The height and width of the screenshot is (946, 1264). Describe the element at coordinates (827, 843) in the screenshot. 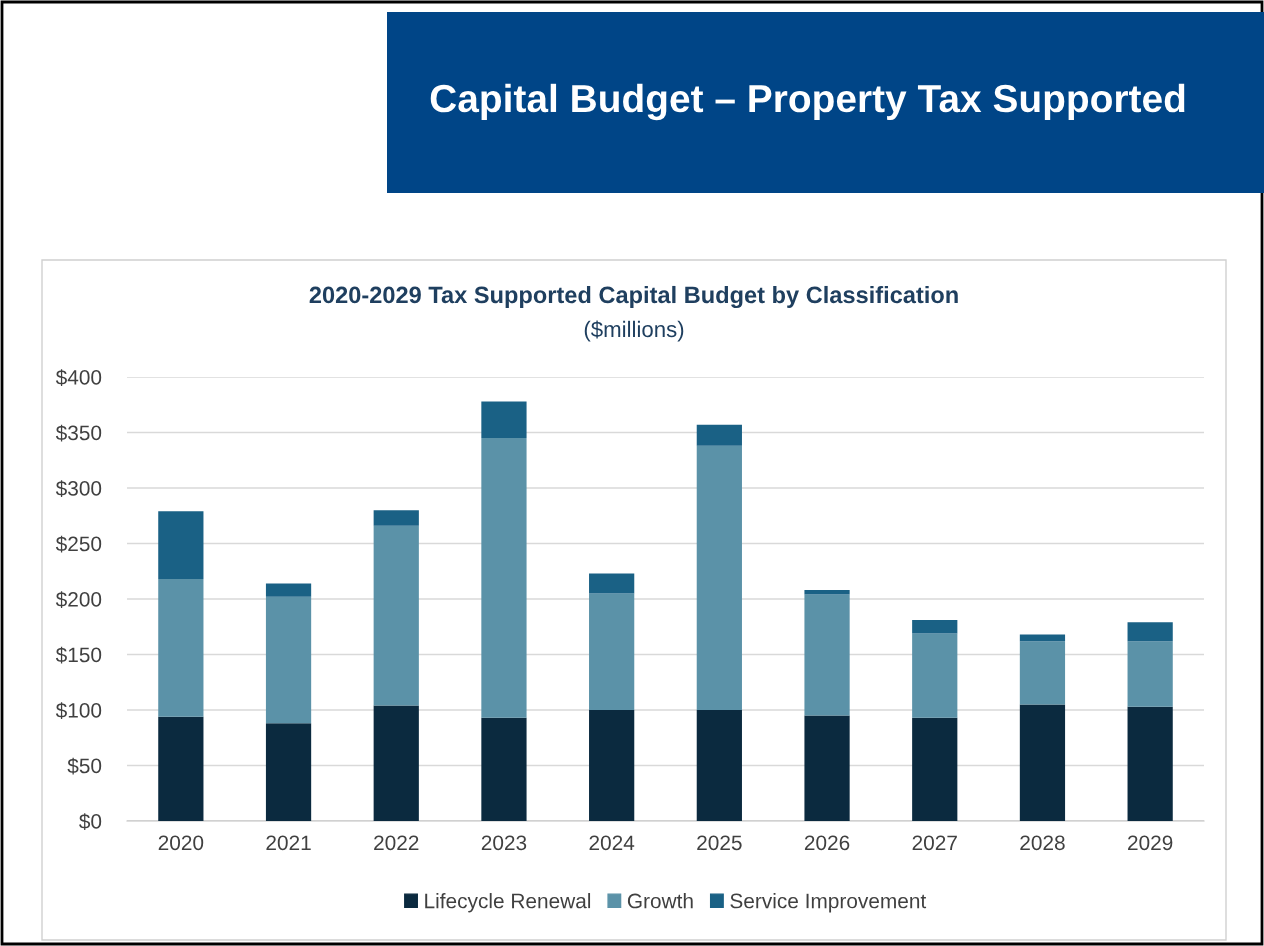

I see `x-tick-label: 2026` at that location.